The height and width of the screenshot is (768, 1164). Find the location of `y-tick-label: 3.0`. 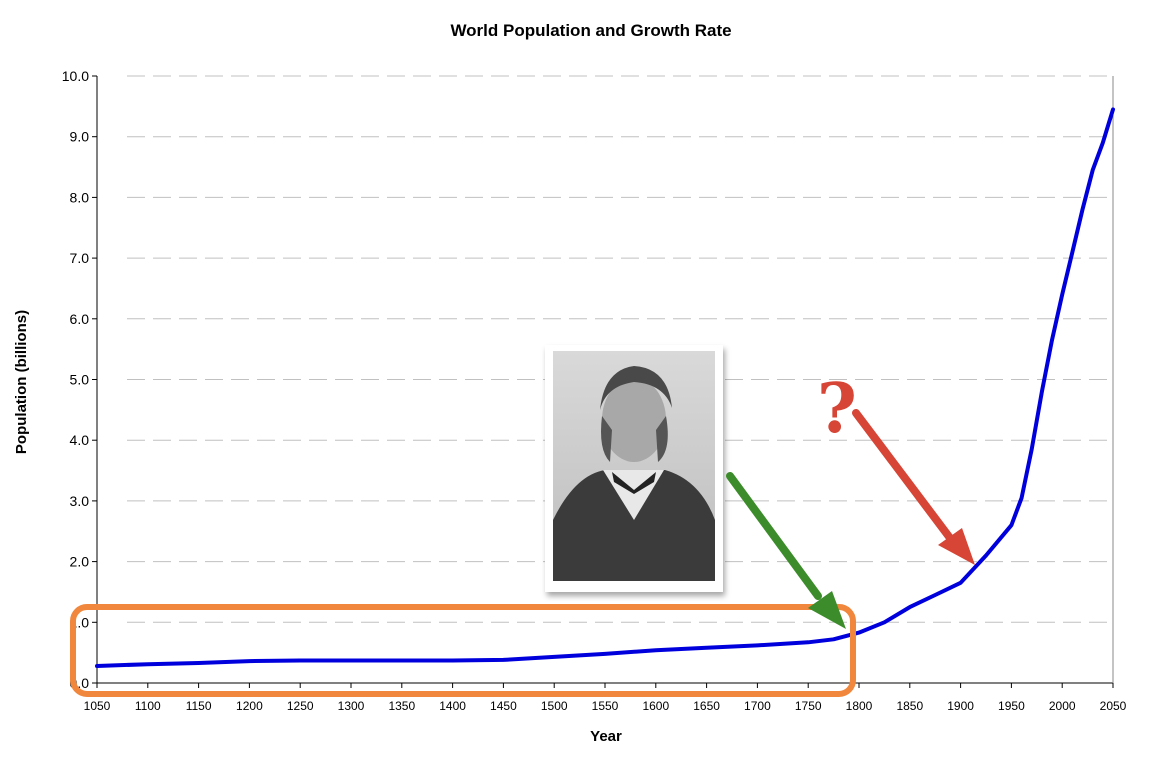

y-tick-label: 3.0 is located at coordinates (80, 501).